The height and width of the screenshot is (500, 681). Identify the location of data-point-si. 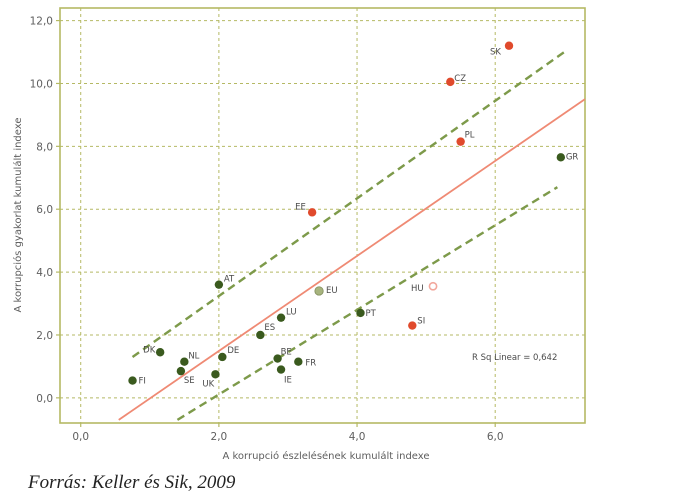
(412, 325).